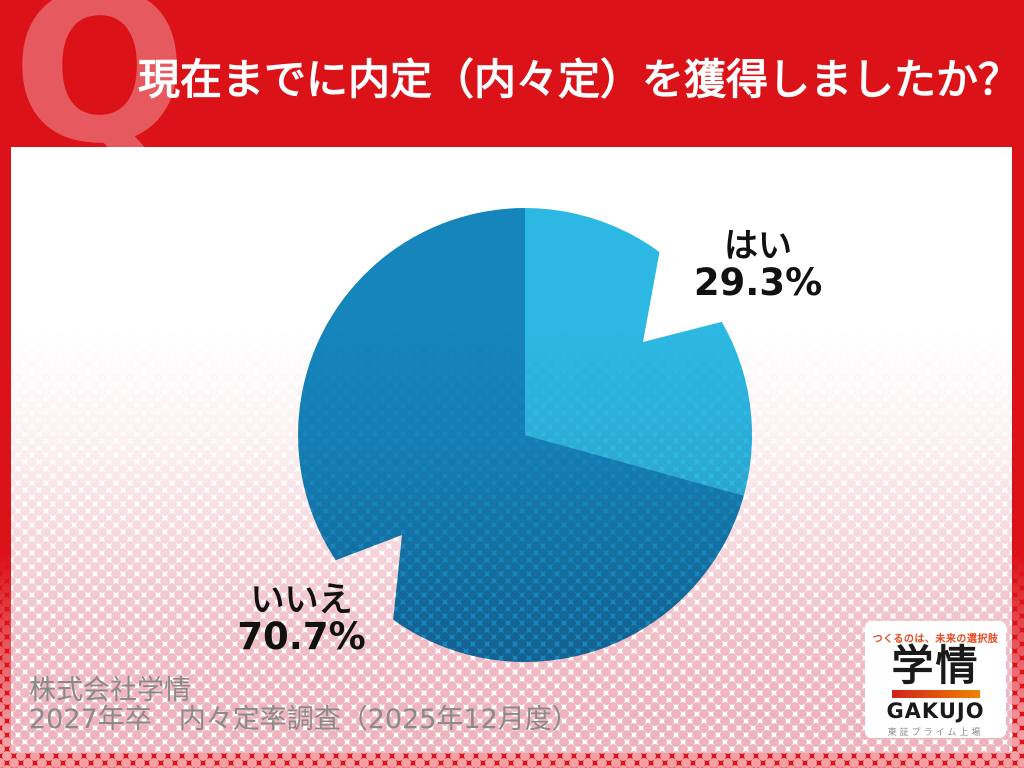  I want to click on pie-label-no-name: いいえ, so click(301, 600).